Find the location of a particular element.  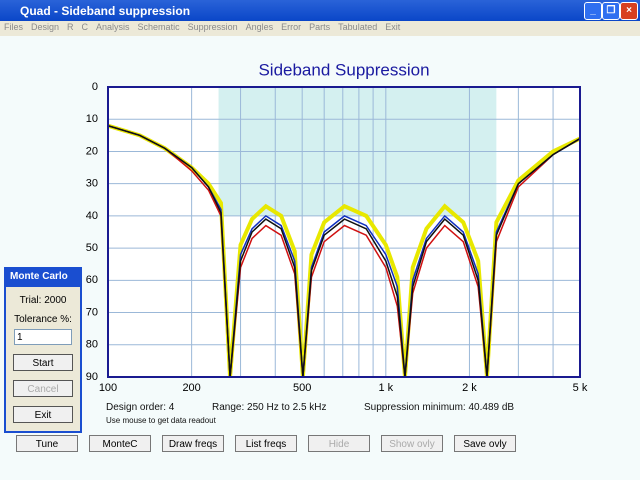

maximize: ❐ is located at coordinates (611, 11).